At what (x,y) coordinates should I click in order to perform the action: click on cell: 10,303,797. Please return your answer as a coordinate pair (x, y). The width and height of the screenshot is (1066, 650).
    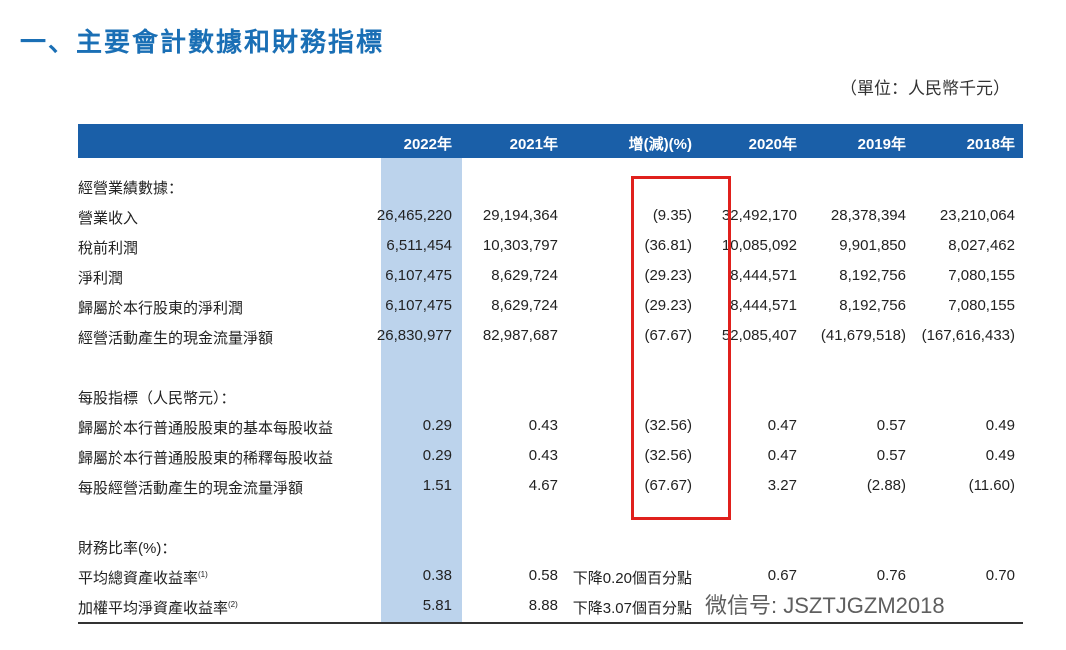
    Looking at the image, I should click on (520, 245).